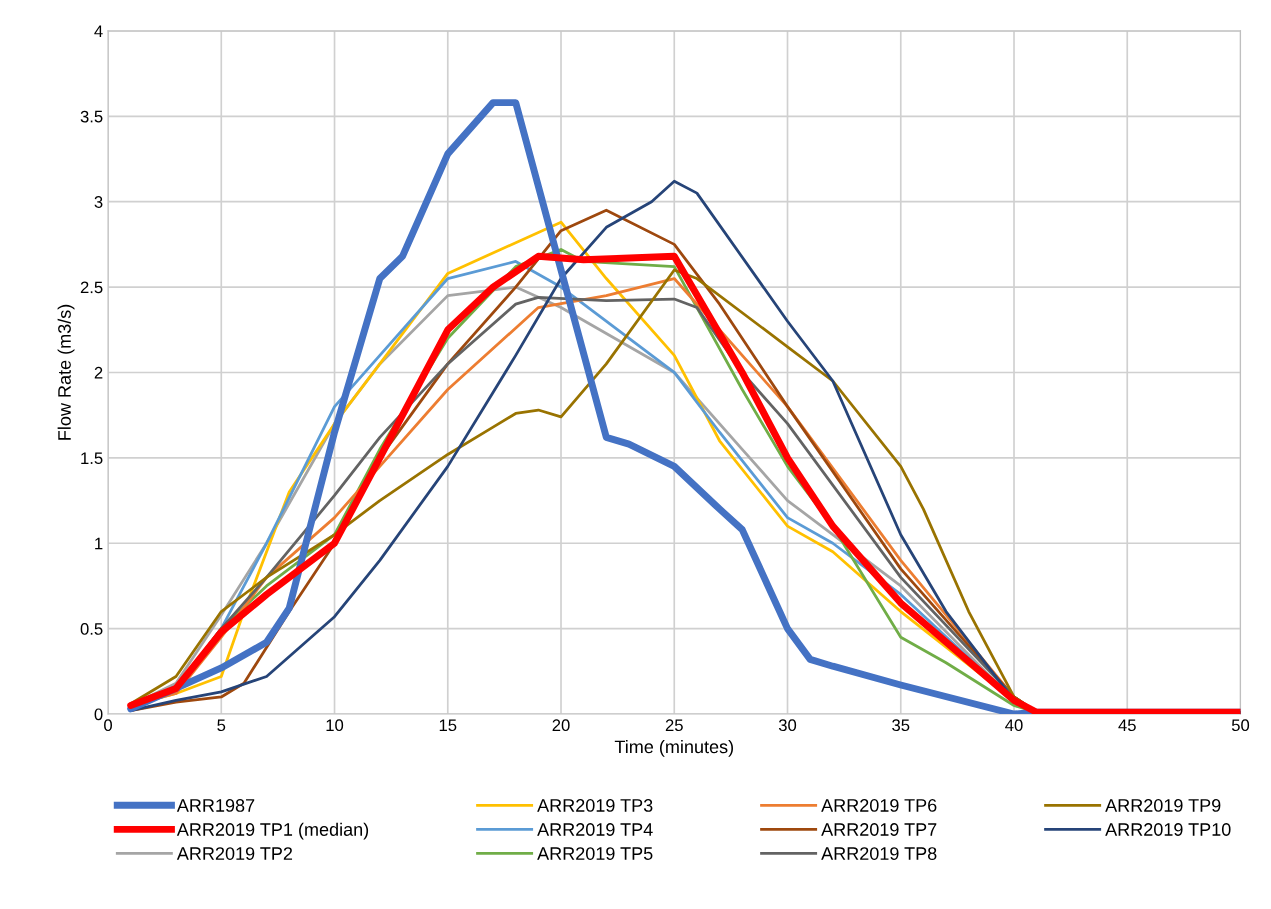  Describe the element at coordinates (92, 458) in the screenshot. I see `y-tick-label: 1.5` at that location.